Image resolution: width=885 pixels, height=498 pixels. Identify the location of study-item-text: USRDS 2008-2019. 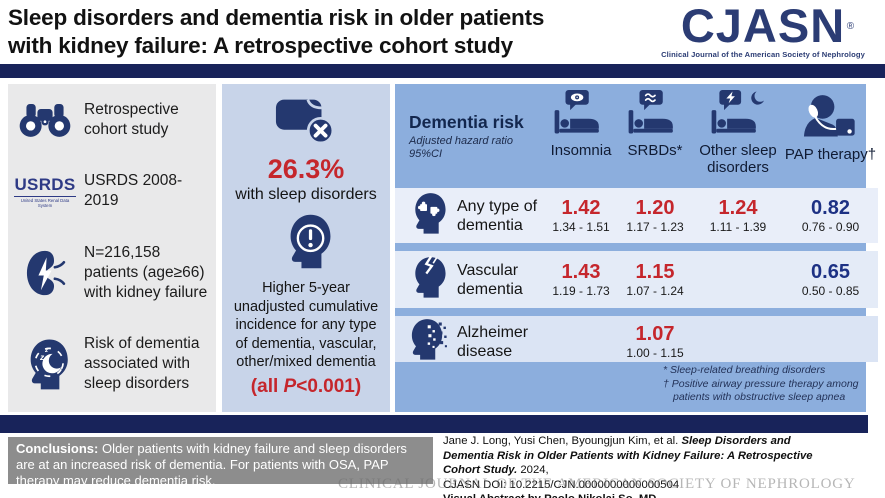
(133, 191).